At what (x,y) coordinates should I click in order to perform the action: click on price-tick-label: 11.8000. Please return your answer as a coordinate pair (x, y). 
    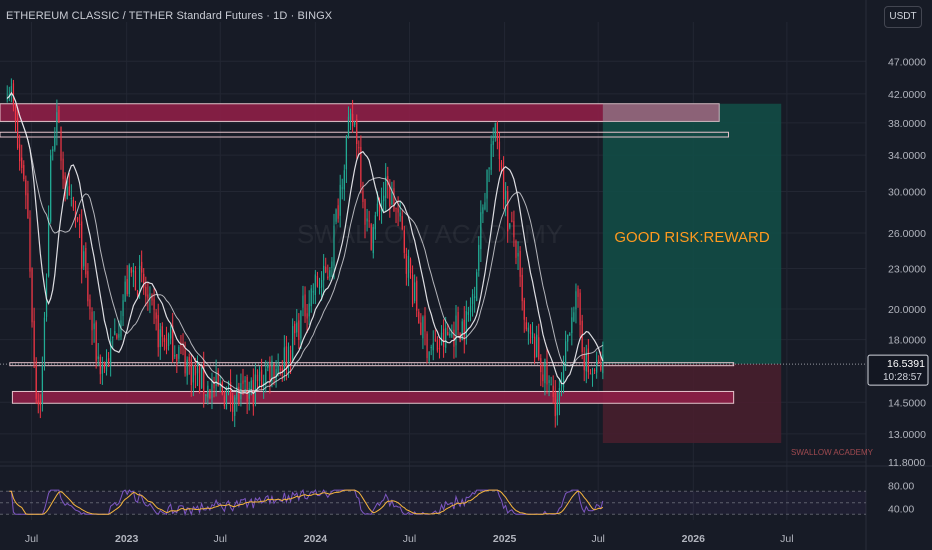
    Looking at the image, I should click on (906, 463).